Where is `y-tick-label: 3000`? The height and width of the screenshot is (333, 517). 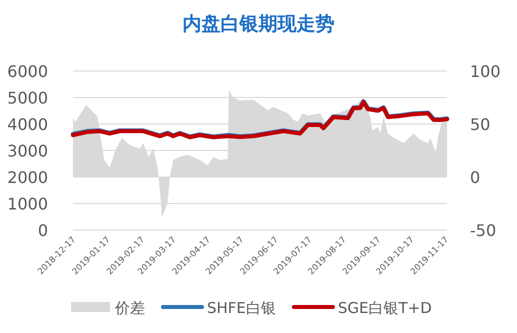 y-tick-label: 3000 is located at coordinates (27, 151).